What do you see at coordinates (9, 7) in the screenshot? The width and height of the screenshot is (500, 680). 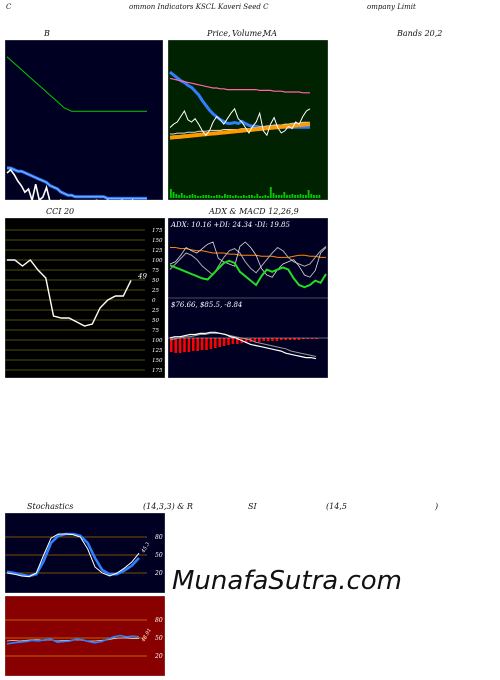 I see `header-c1: C` at bounding box center [9, 7].